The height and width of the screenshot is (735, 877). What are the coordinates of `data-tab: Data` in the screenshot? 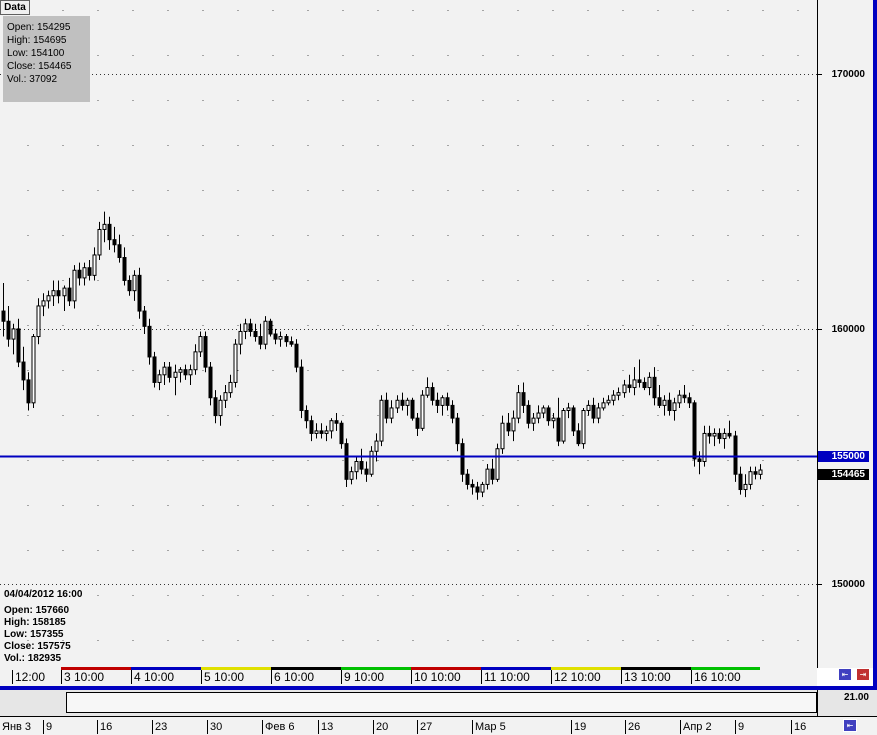 It's located at (15, 7).